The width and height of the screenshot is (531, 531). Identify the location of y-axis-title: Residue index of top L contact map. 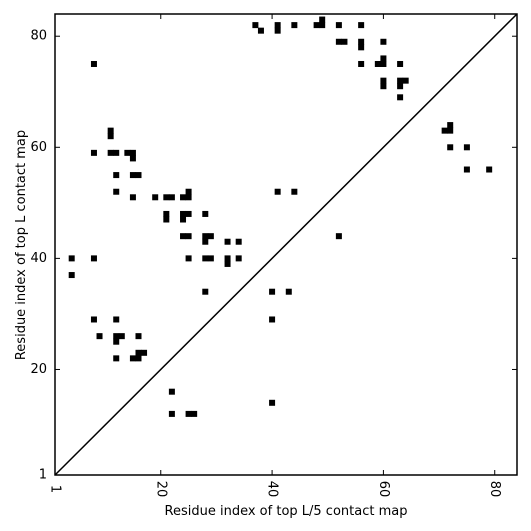
(21, 245).